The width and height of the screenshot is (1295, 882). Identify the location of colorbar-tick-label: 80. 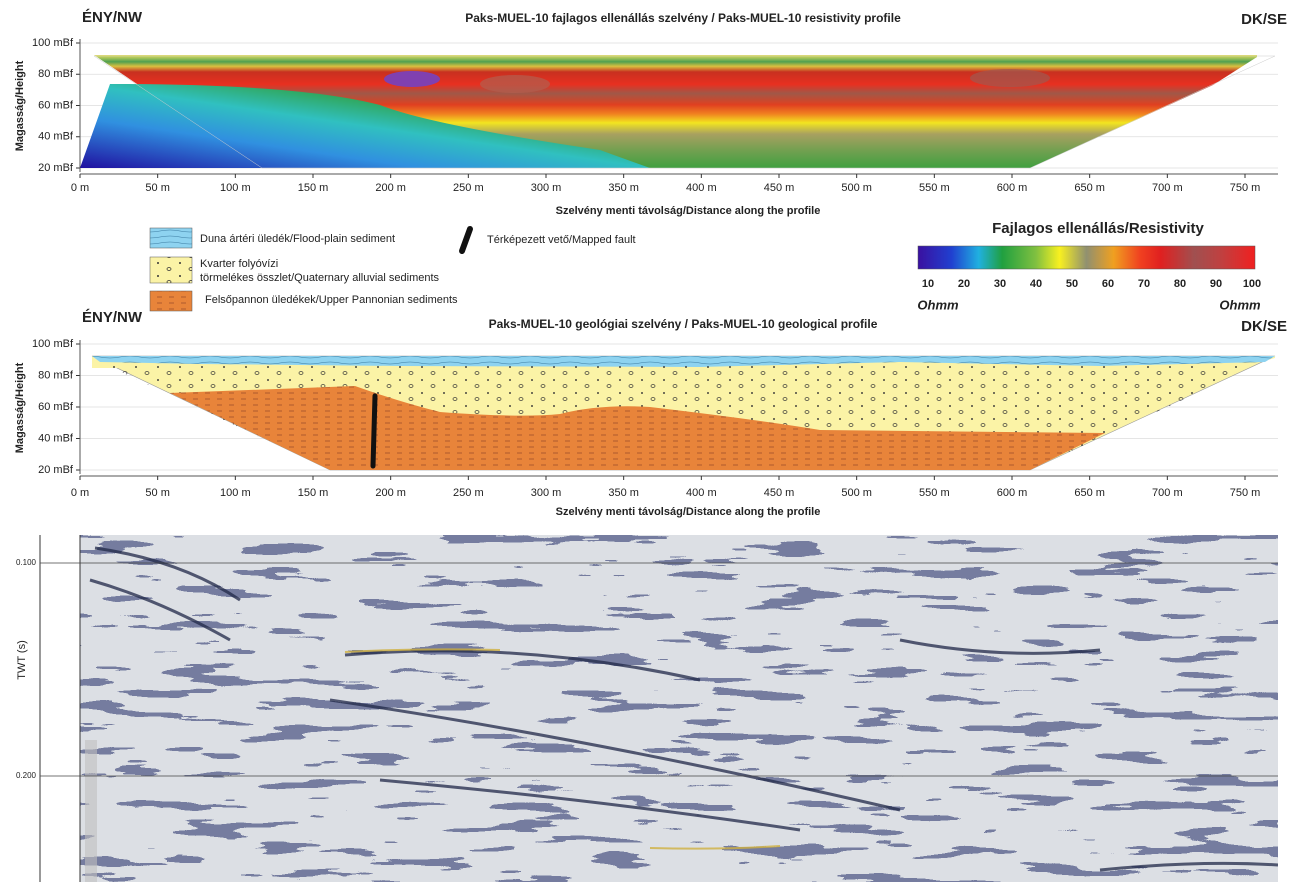
(1180, 284).